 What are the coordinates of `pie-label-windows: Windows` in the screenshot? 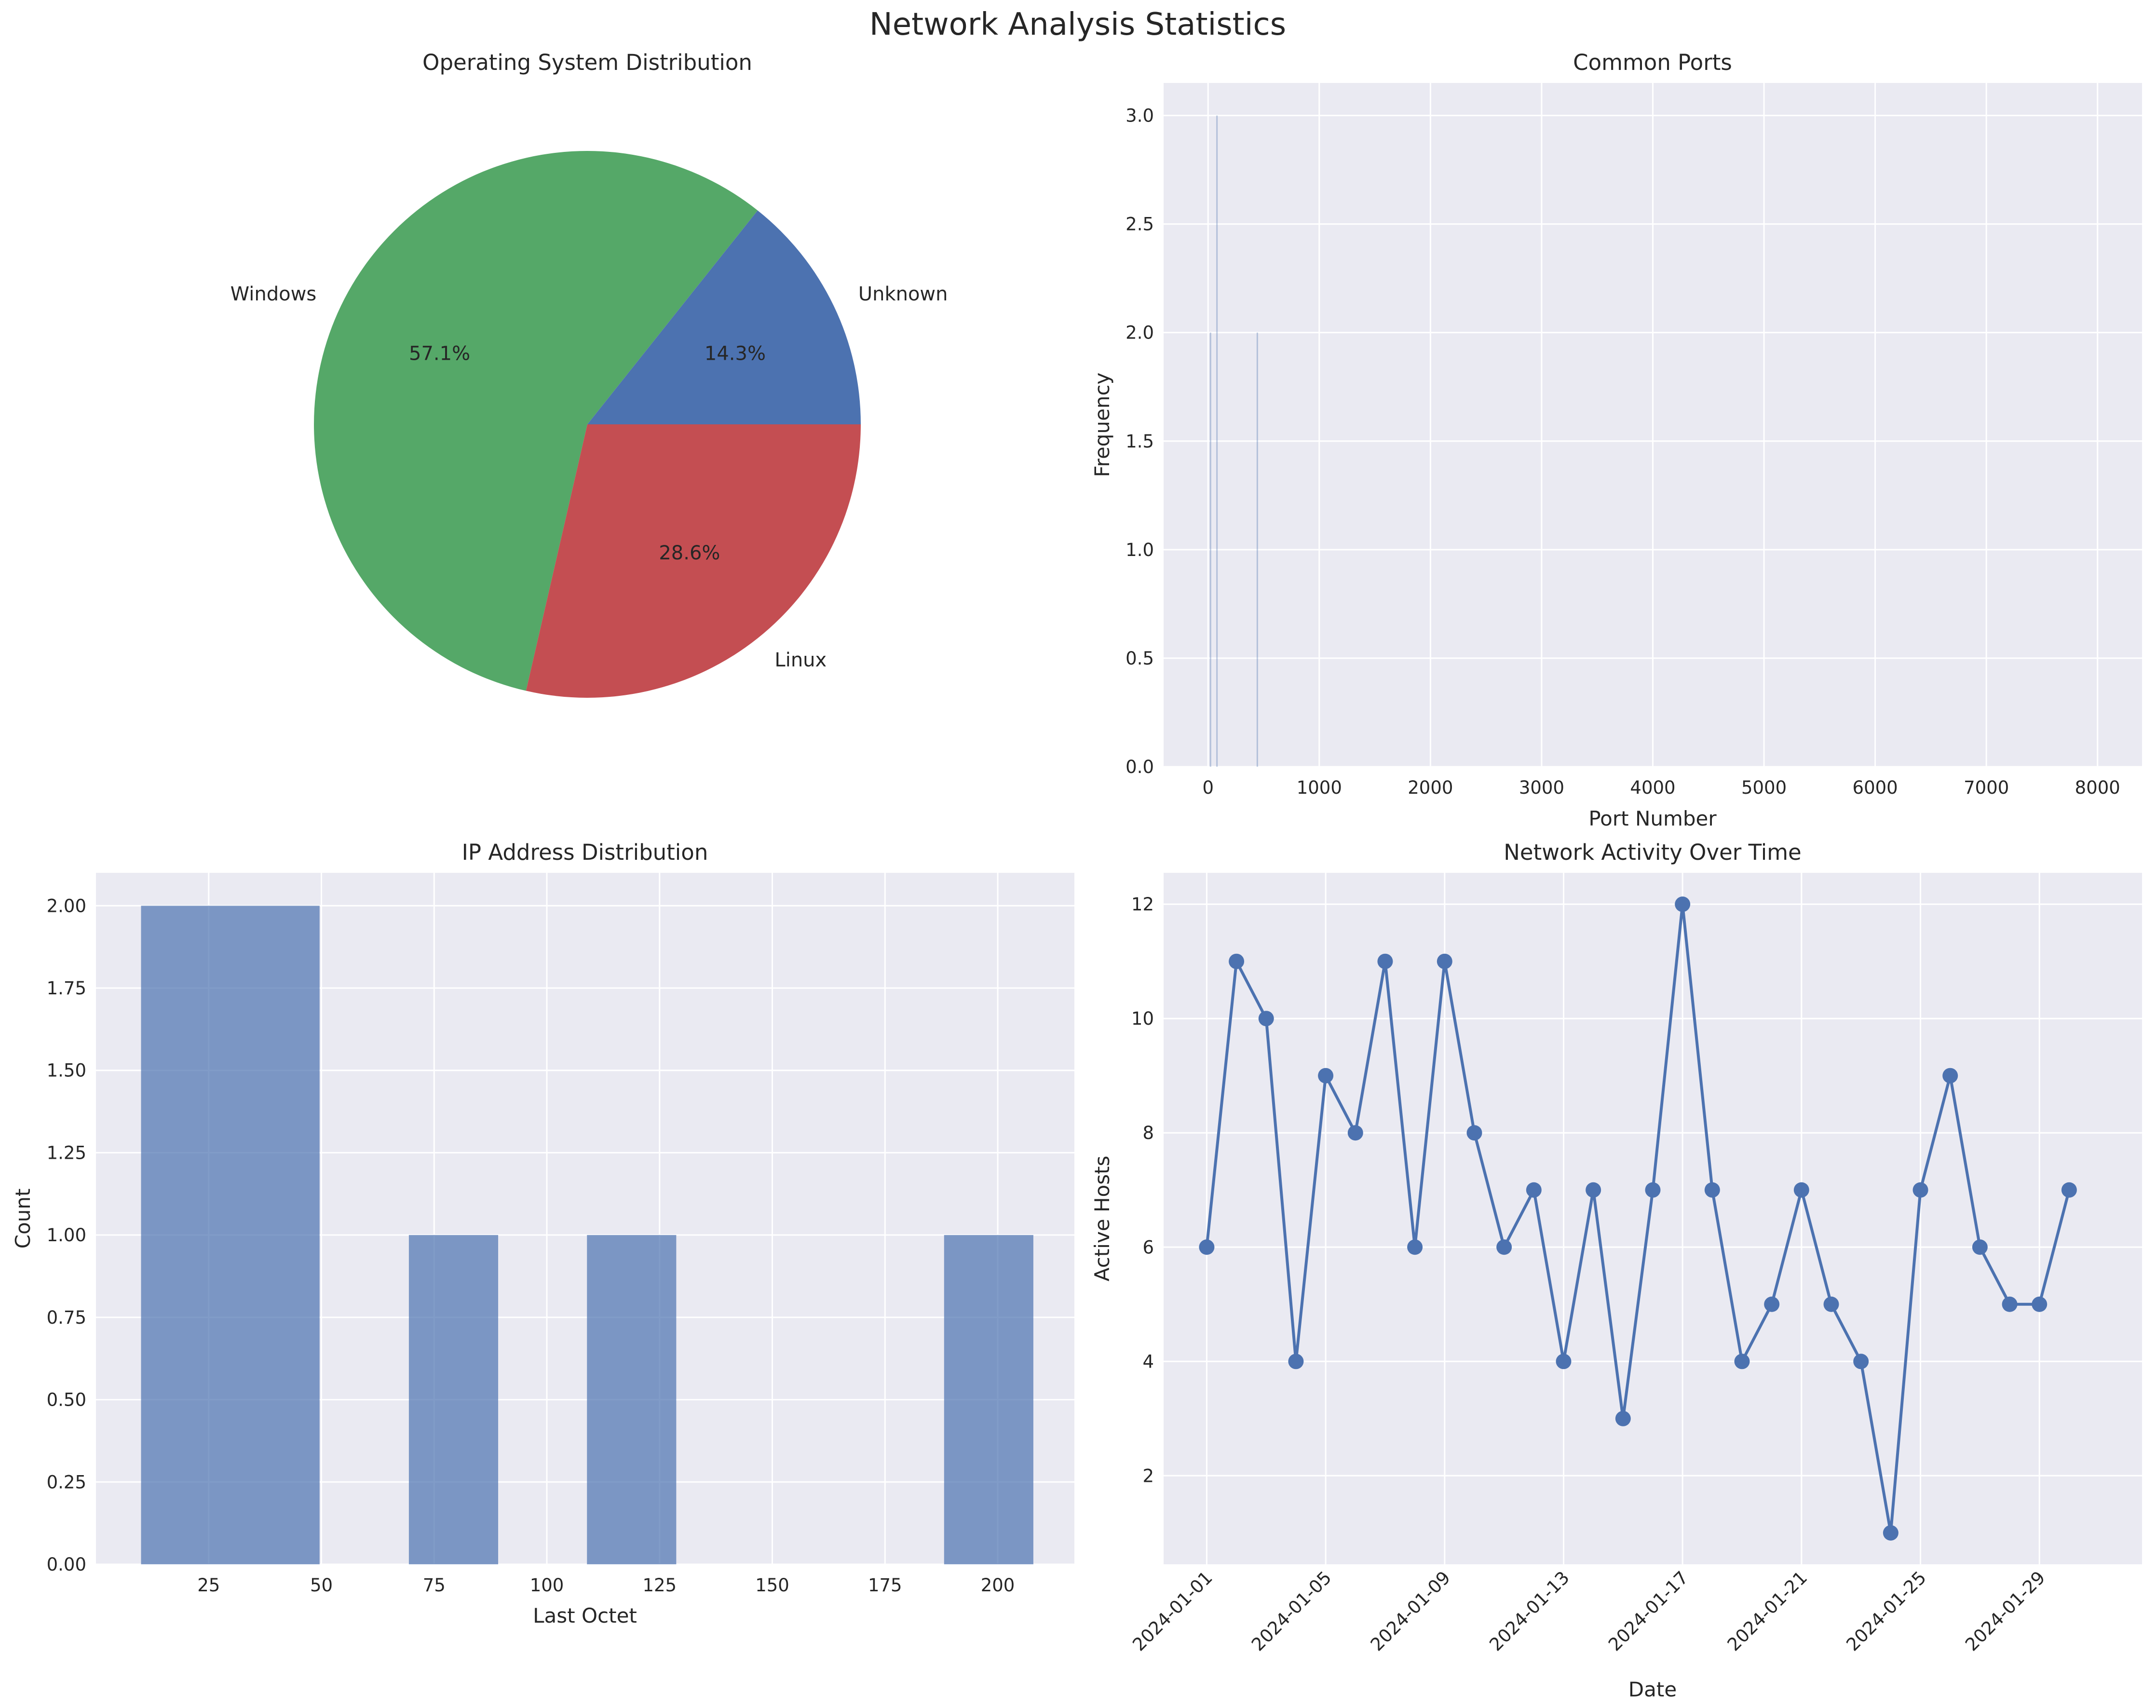 It's located at (274, 294).